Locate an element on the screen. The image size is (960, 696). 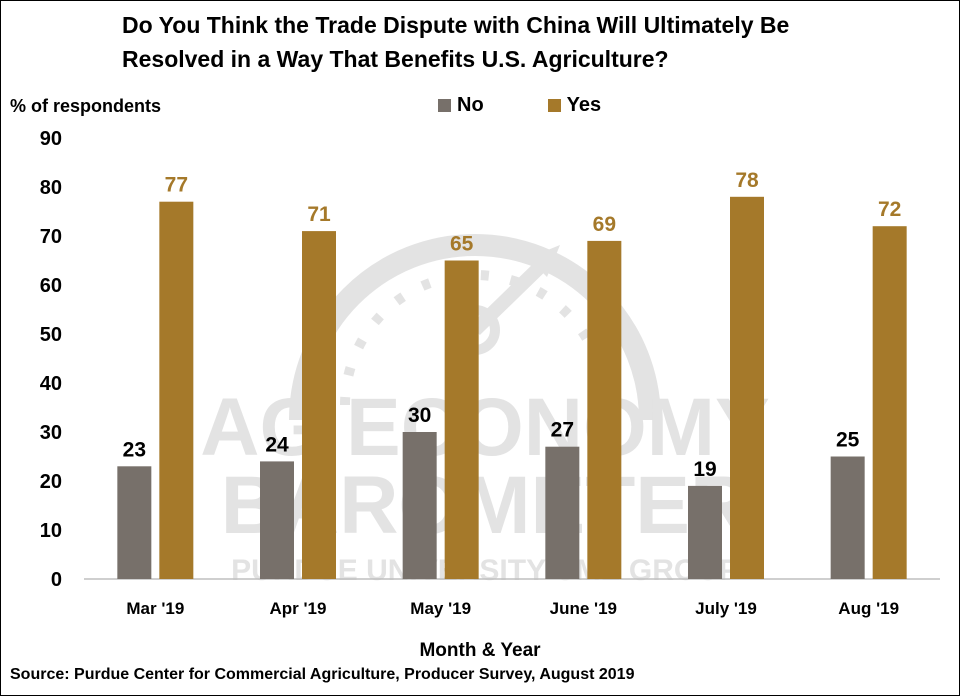
x-tick-label: Aug '19 is located at coordinates (868, 608).